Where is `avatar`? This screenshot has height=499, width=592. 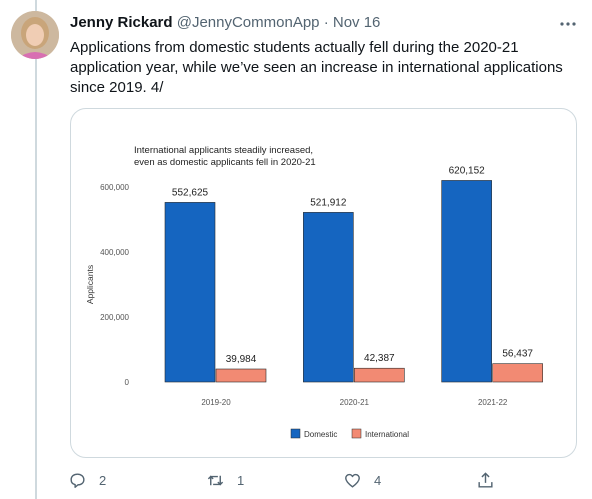
avatar is located at coordinates (35, 35).